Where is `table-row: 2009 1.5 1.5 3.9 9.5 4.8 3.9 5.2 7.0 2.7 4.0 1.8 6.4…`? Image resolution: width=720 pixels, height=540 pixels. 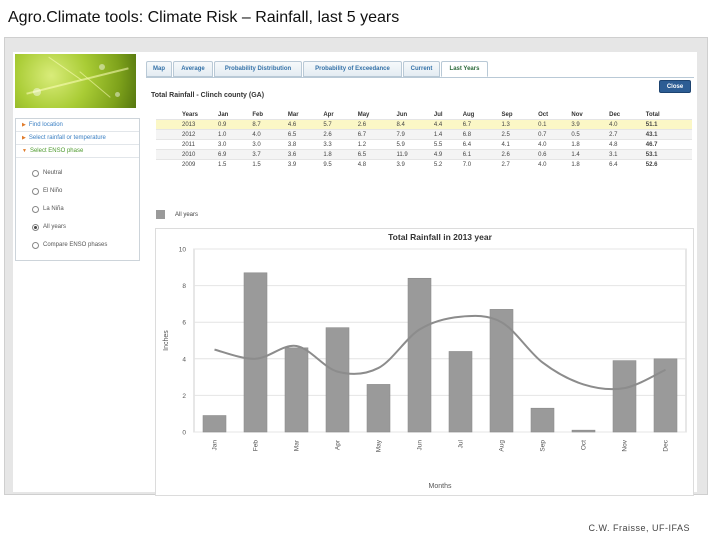 table-row: 2009 1.5 1.5 3.9 9.5 4.8 3.9 5.2 7.0 2.7 4.0 1.8 6.4… is located at coordinates (424, 164).